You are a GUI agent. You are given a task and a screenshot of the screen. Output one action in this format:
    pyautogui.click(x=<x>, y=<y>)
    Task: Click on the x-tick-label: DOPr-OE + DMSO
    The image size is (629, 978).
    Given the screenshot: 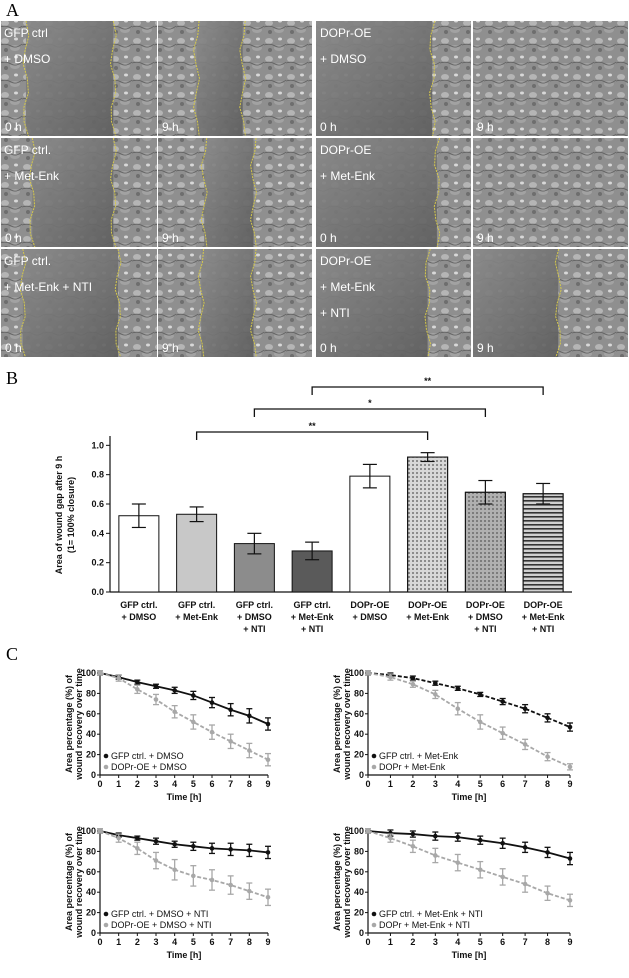 What is the action you would take?
    pyautogui.click(x=369, y=611)
    